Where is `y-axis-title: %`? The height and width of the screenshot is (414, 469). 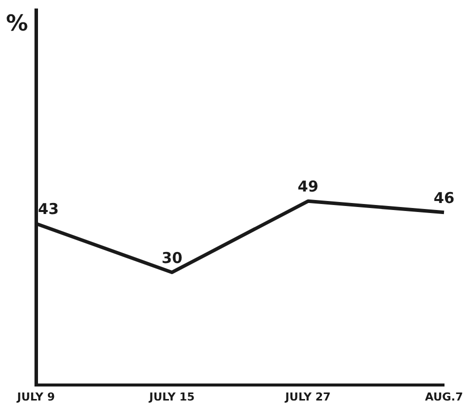 y-axis-title: % is located at coordinates (17, 24).